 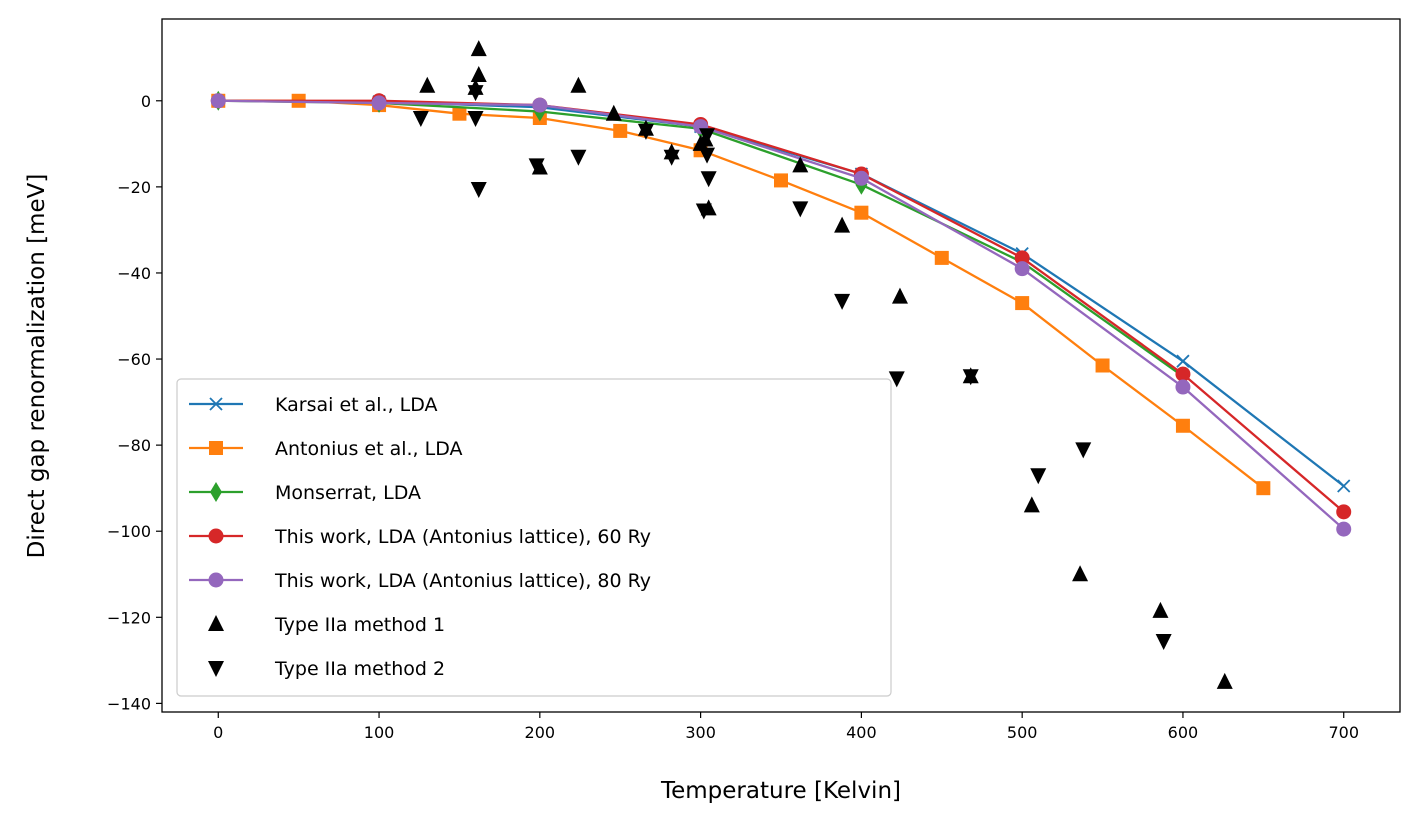 What do you see at coordinates (700, 732) in the screenshot?
I see `x-tick-label: 300` at bounding box center [700, 732].